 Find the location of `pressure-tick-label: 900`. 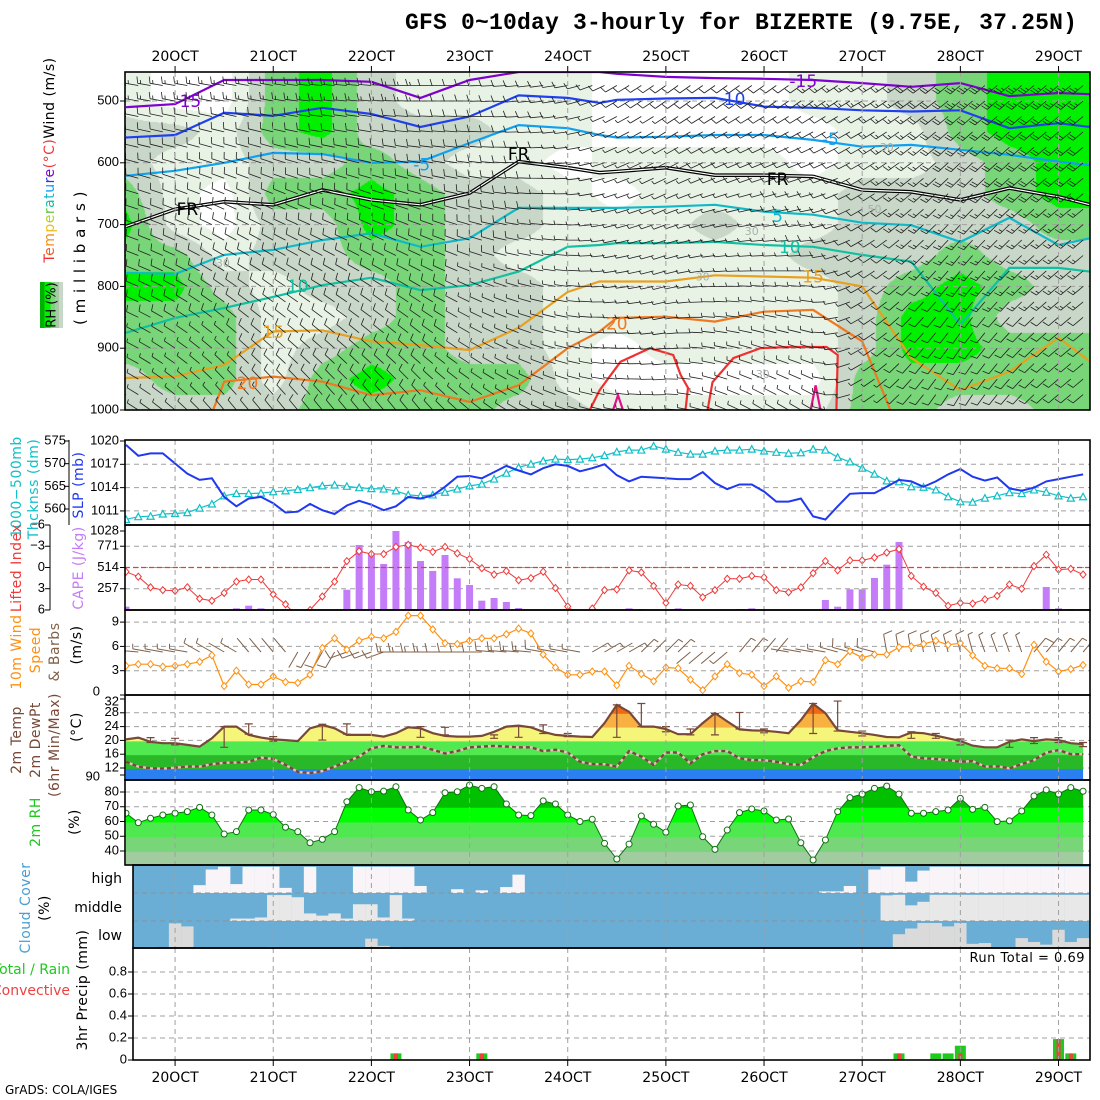

pressure-tick-label: 900 is located at coordinates (108, 347).